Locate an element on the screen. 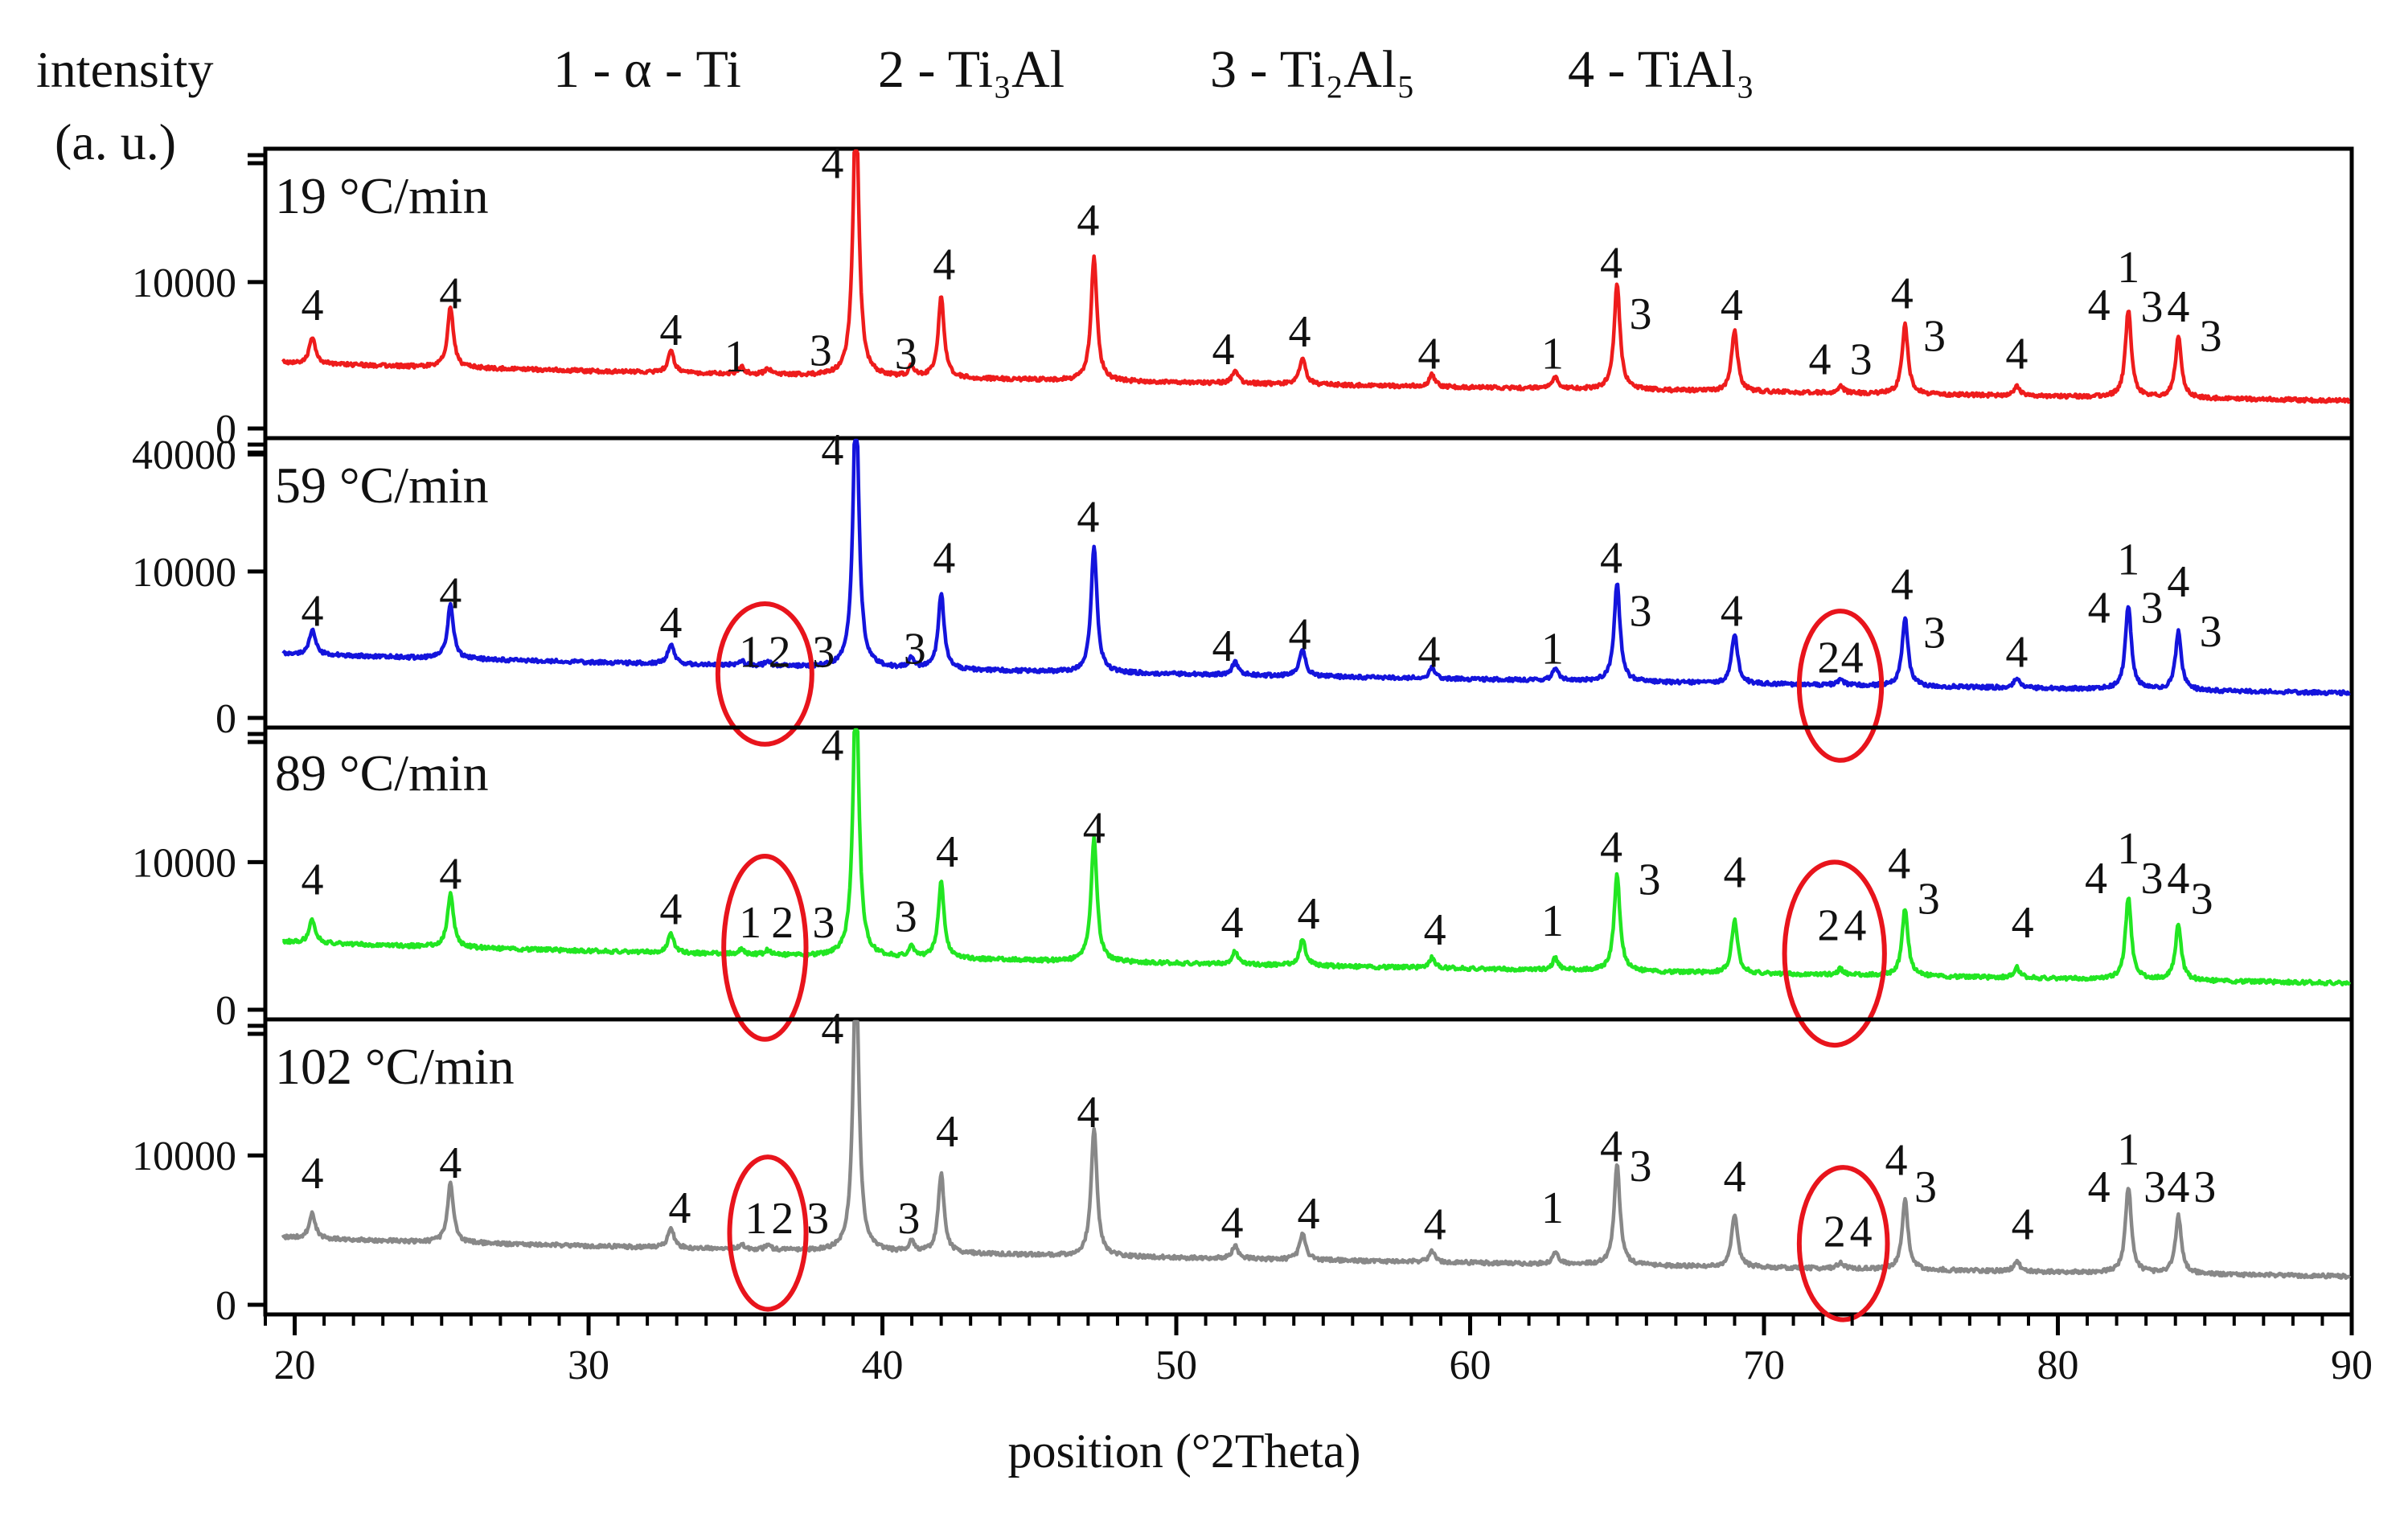  x-axis: 20 30 40 50 60 70 80 90 is located at coordinates (1318, 1351).